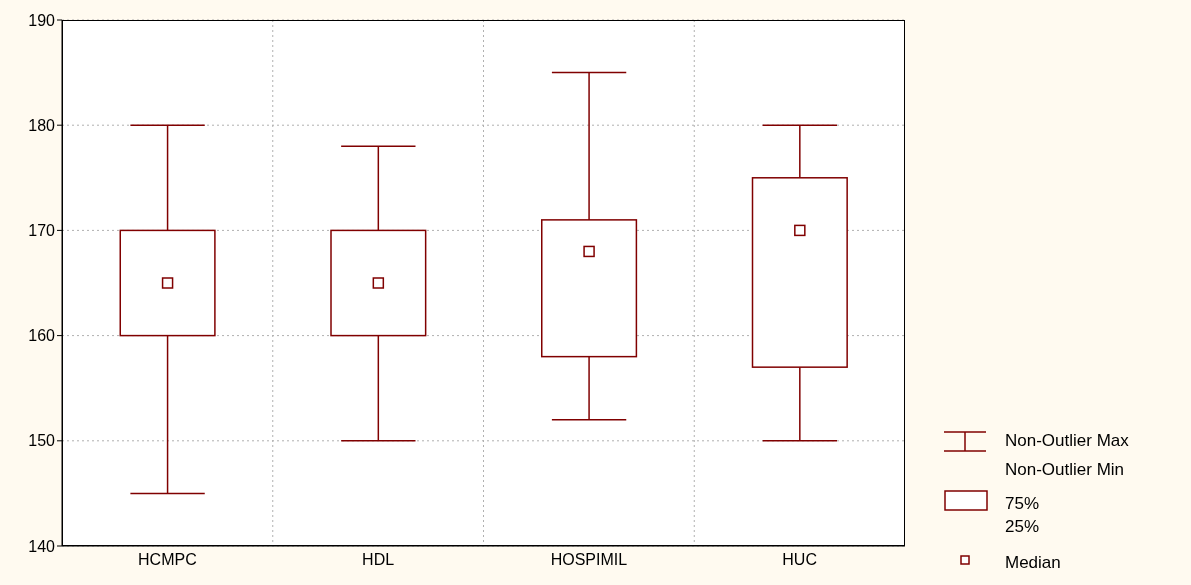 This screenshot has width=1191, height=585. What do you see at coordinates (42, 125) in the screenshot?
I see `y-tick-label: 180` at bounding box center [42, 125].